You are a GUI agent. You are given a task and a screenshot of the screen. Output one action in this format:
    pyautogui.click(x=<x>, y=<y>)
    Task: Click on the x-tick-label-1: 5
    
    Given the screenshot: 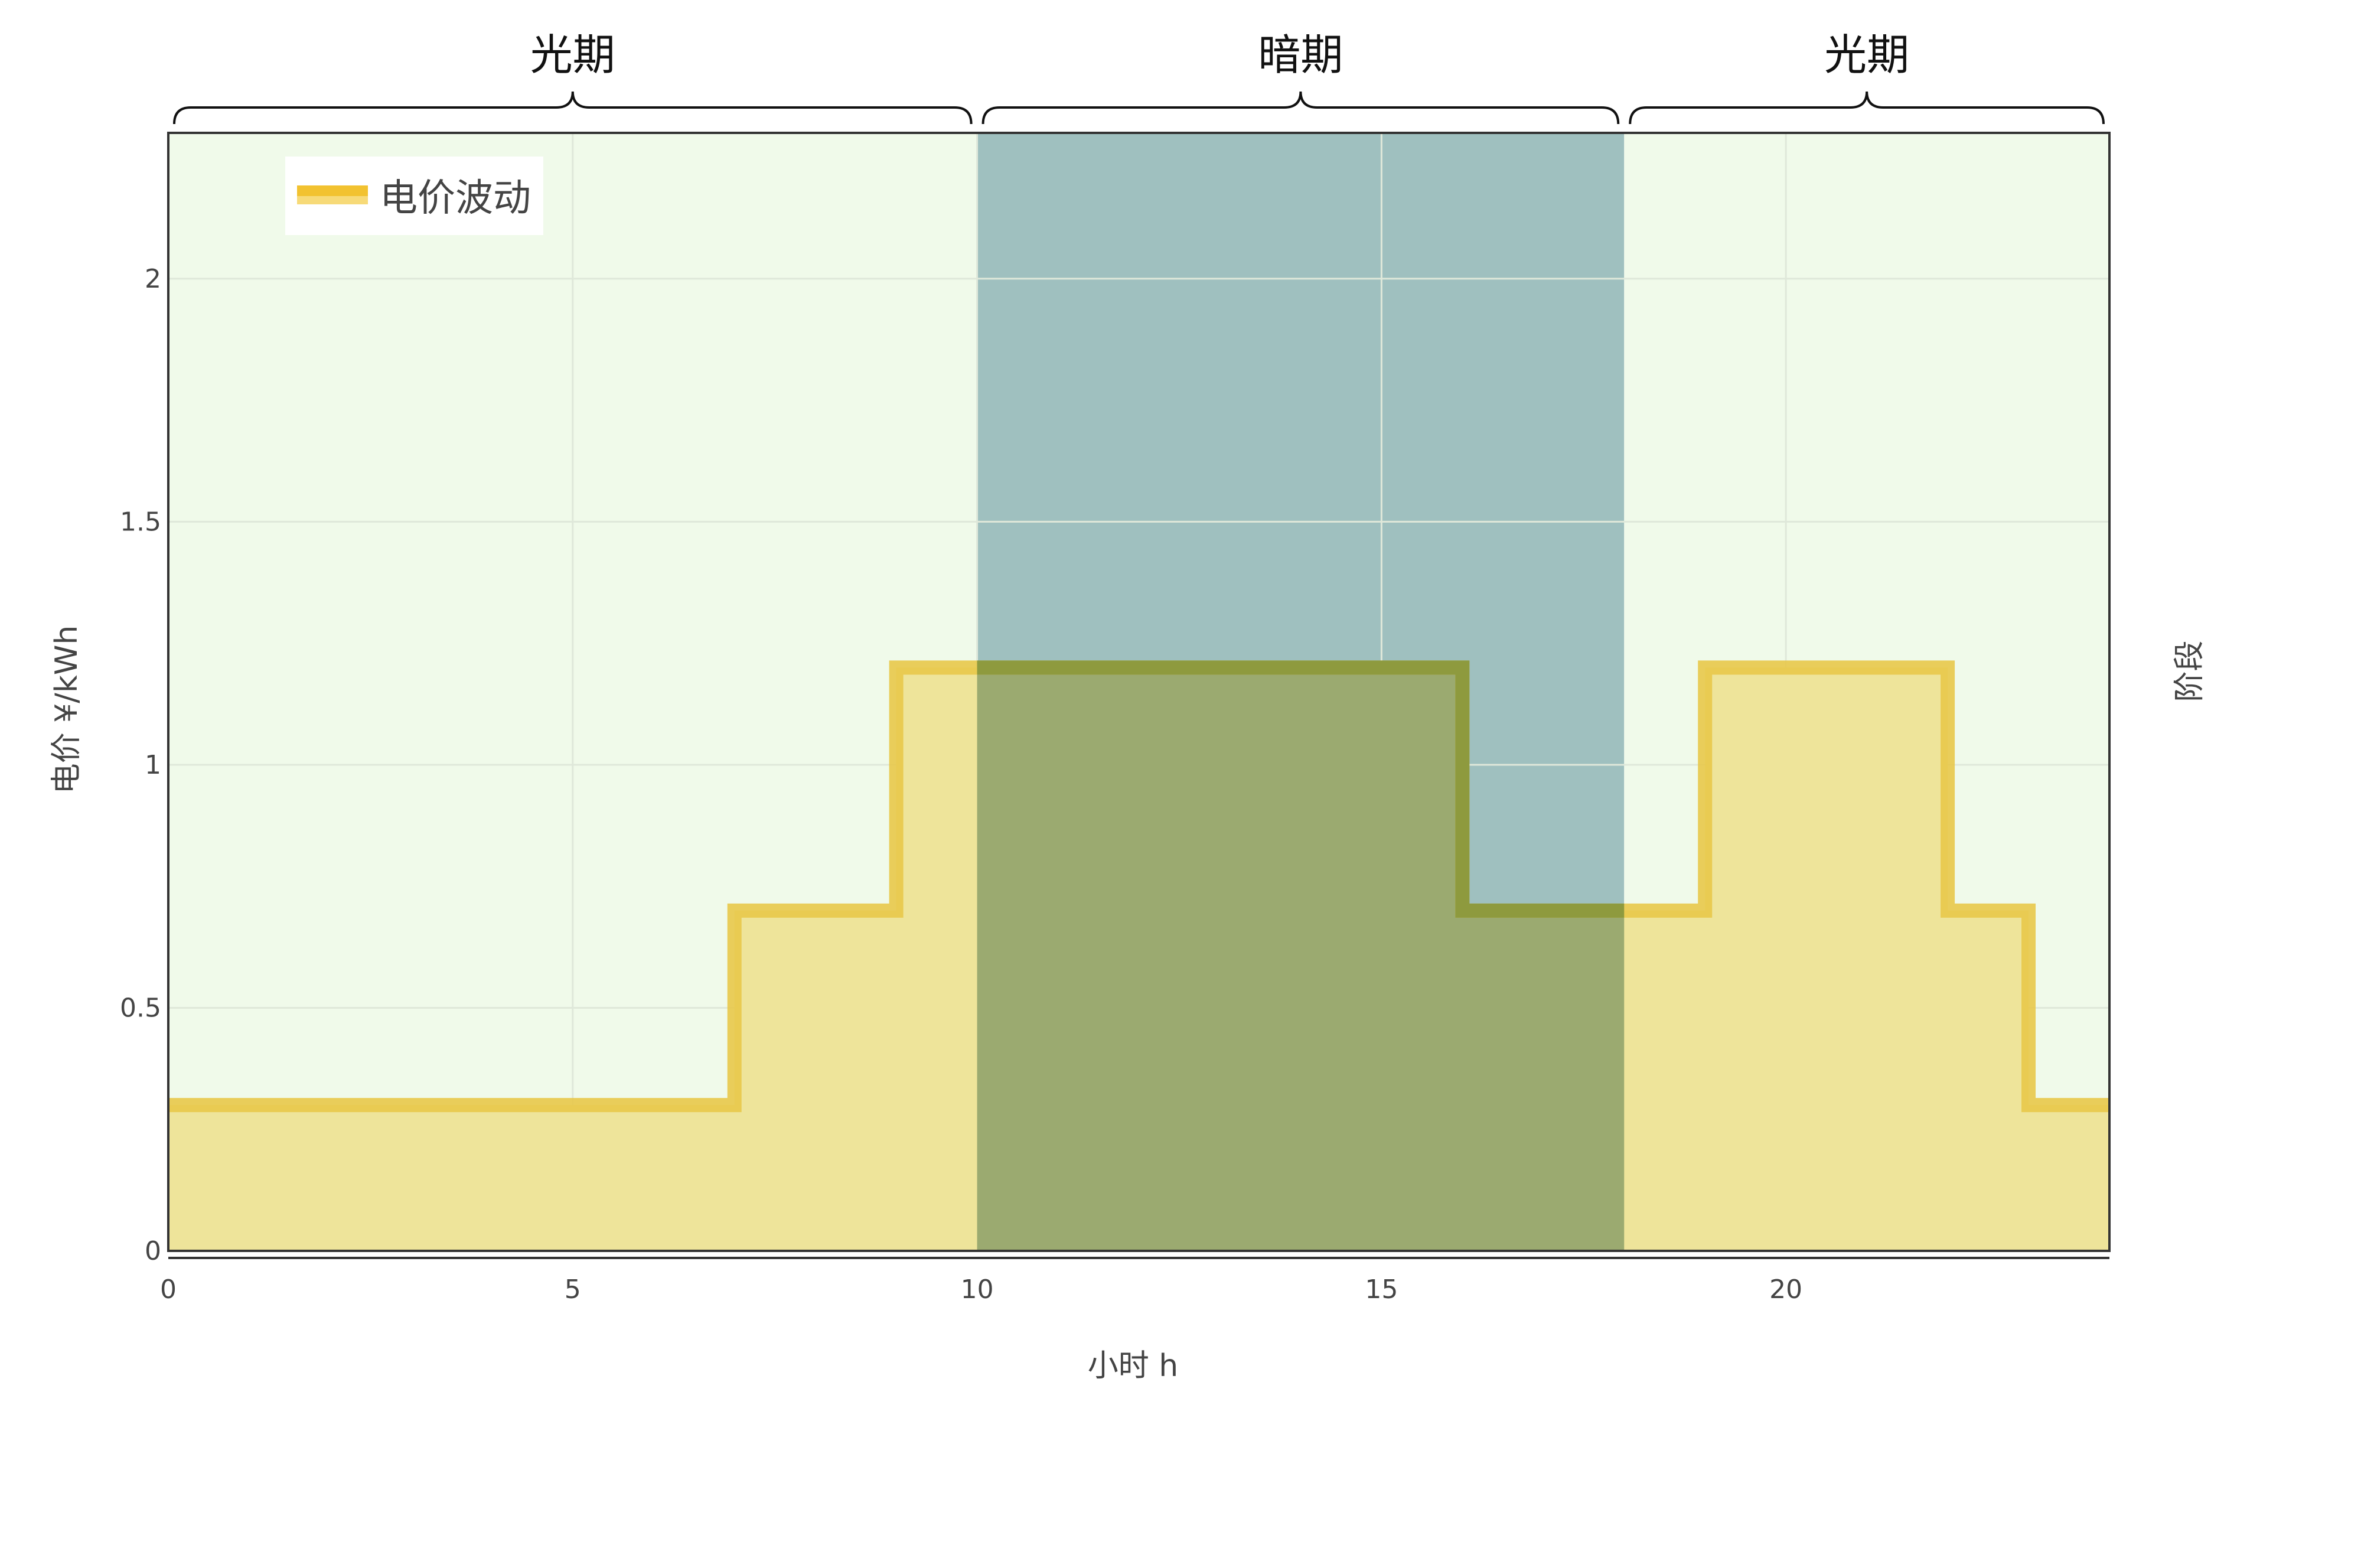 What is the action you would take?
    pyautogui.click(x=573, y=1290)
    